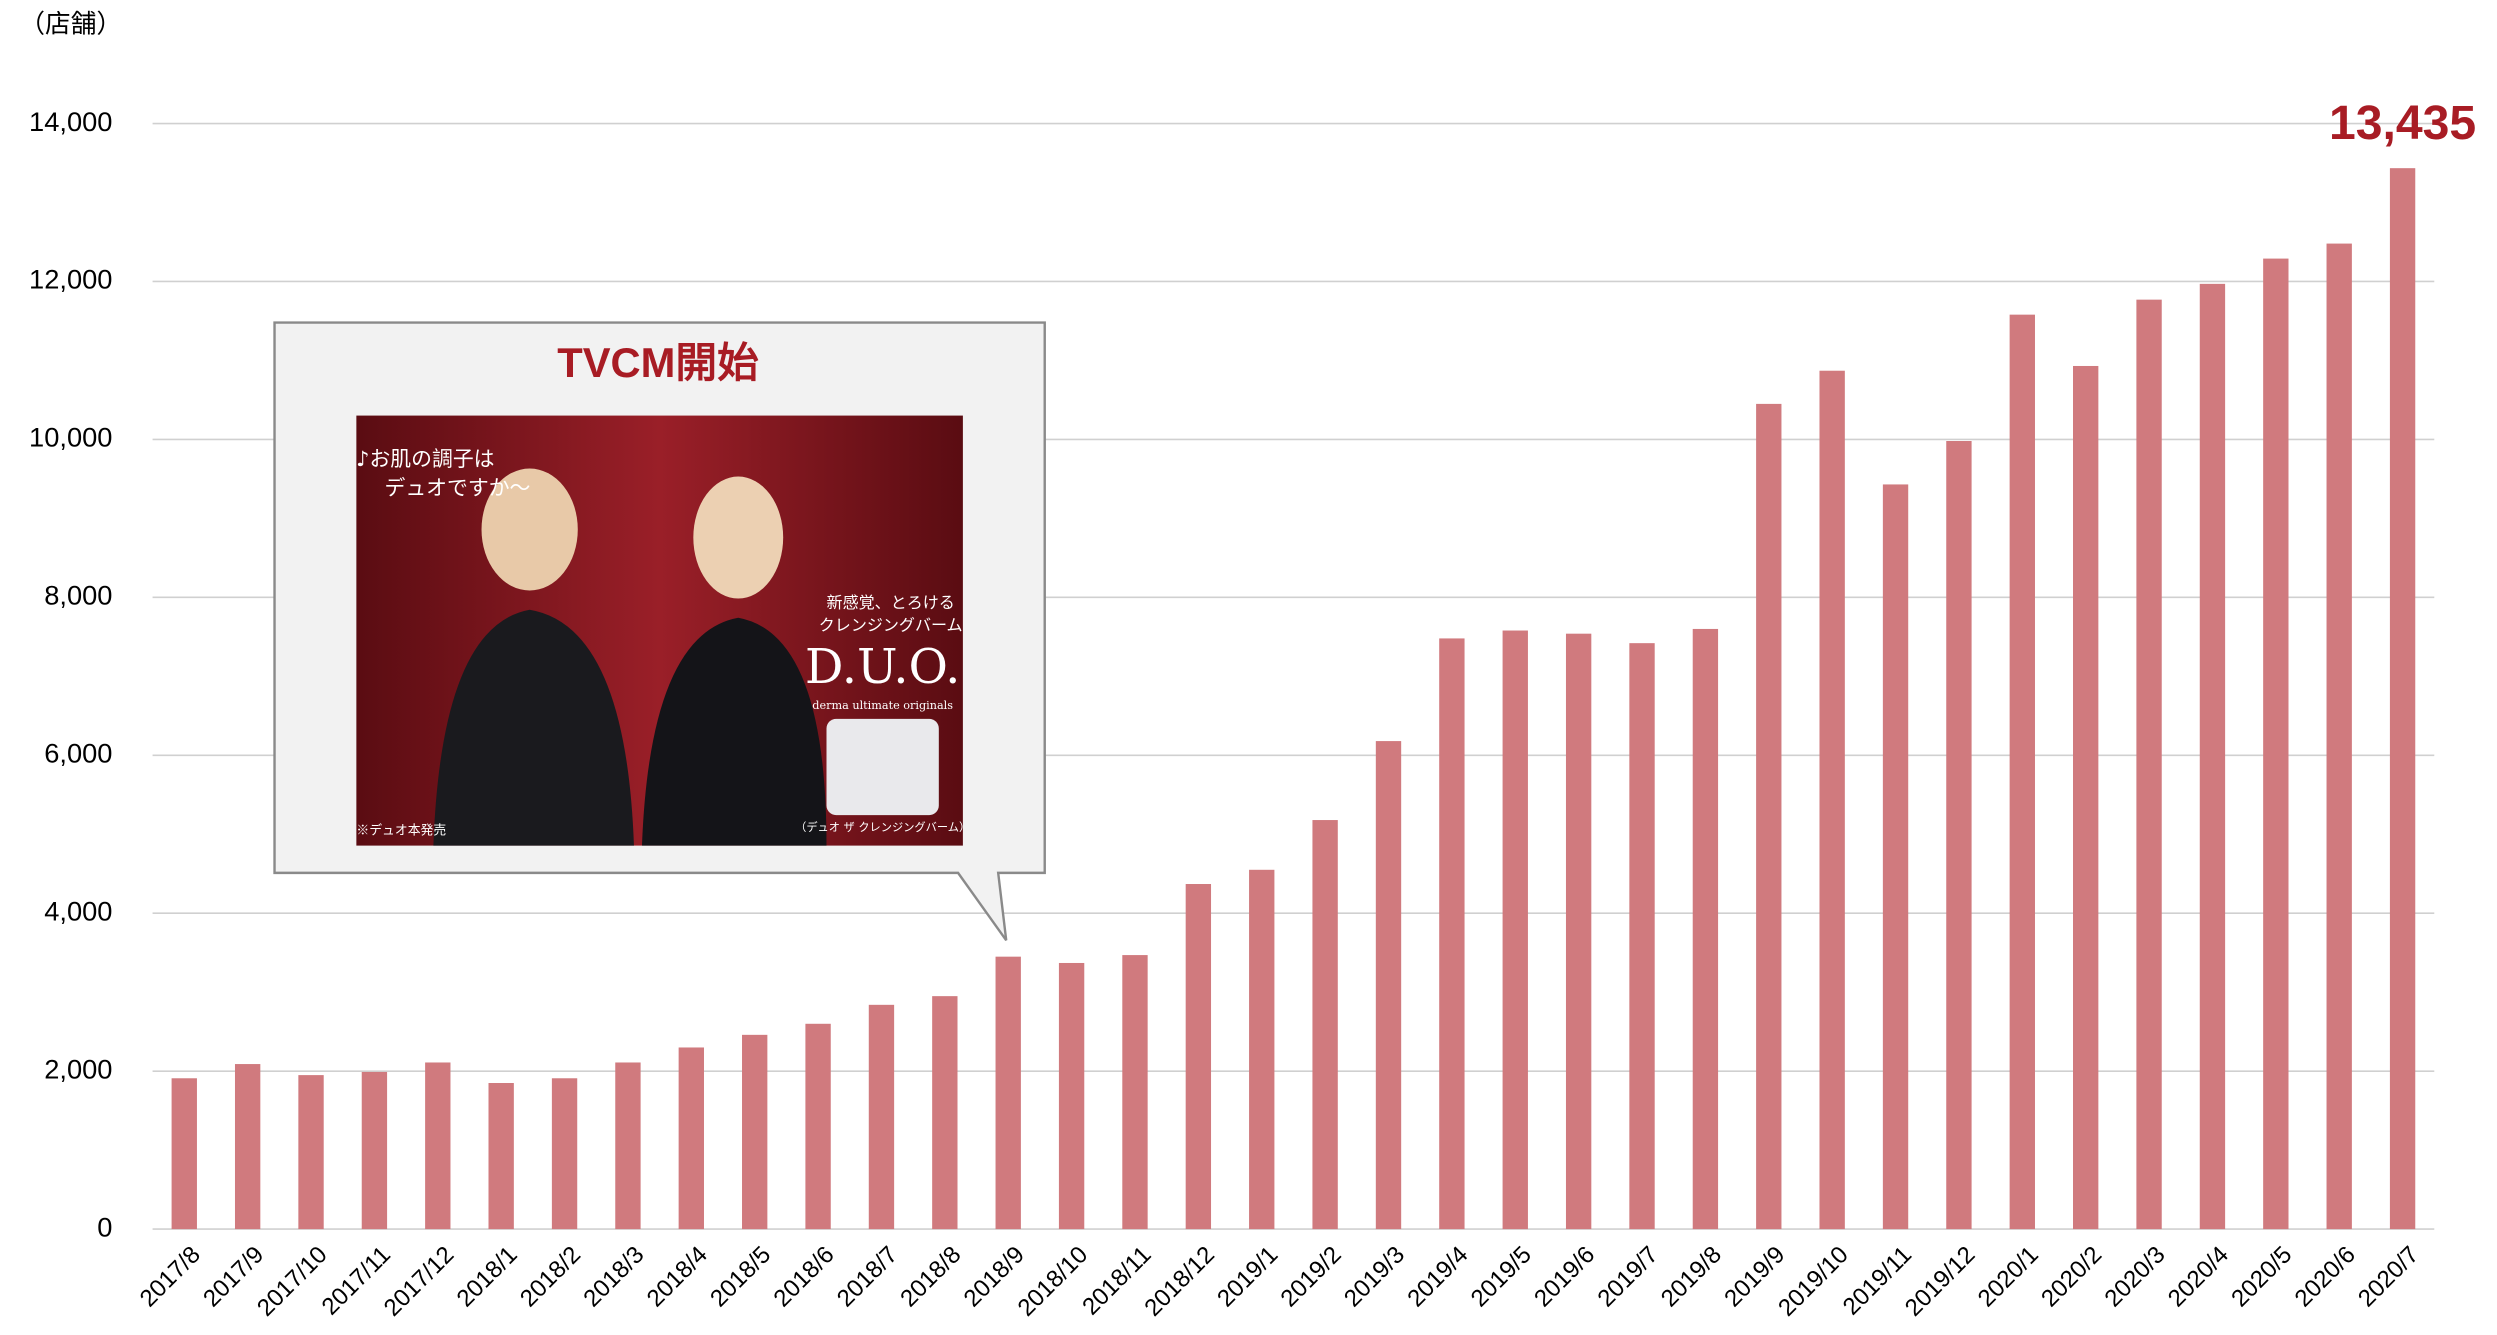  What do you see at coordinates (104, 1226) in the screenshot?
I see `y-tick-label: 0` at bounding box center [104, 1226].